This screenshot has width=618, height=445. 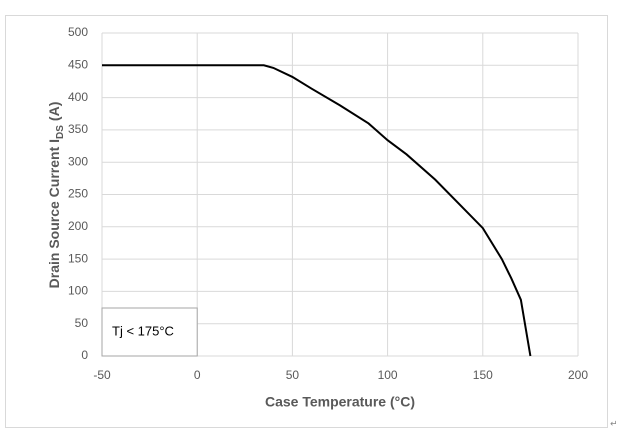 What do you see at coordinates (78, 32) in the screenshot?
I see `y-tick-label: 500` at bounding box center [78, 32].